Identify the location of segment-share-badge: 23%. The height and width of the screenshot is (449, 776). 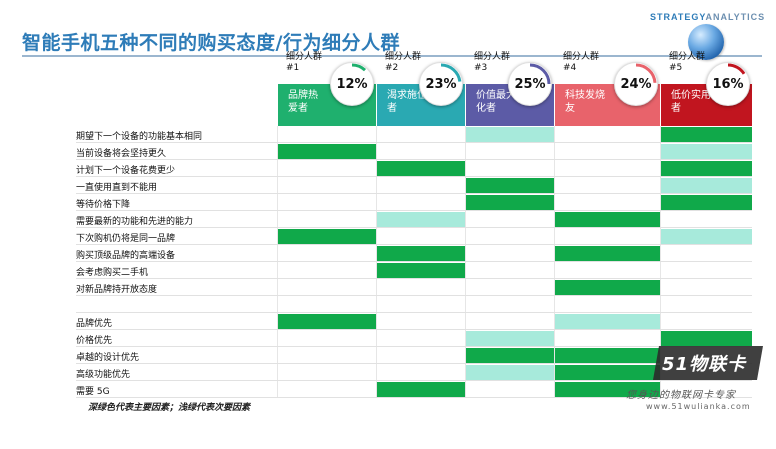
(441, 84).